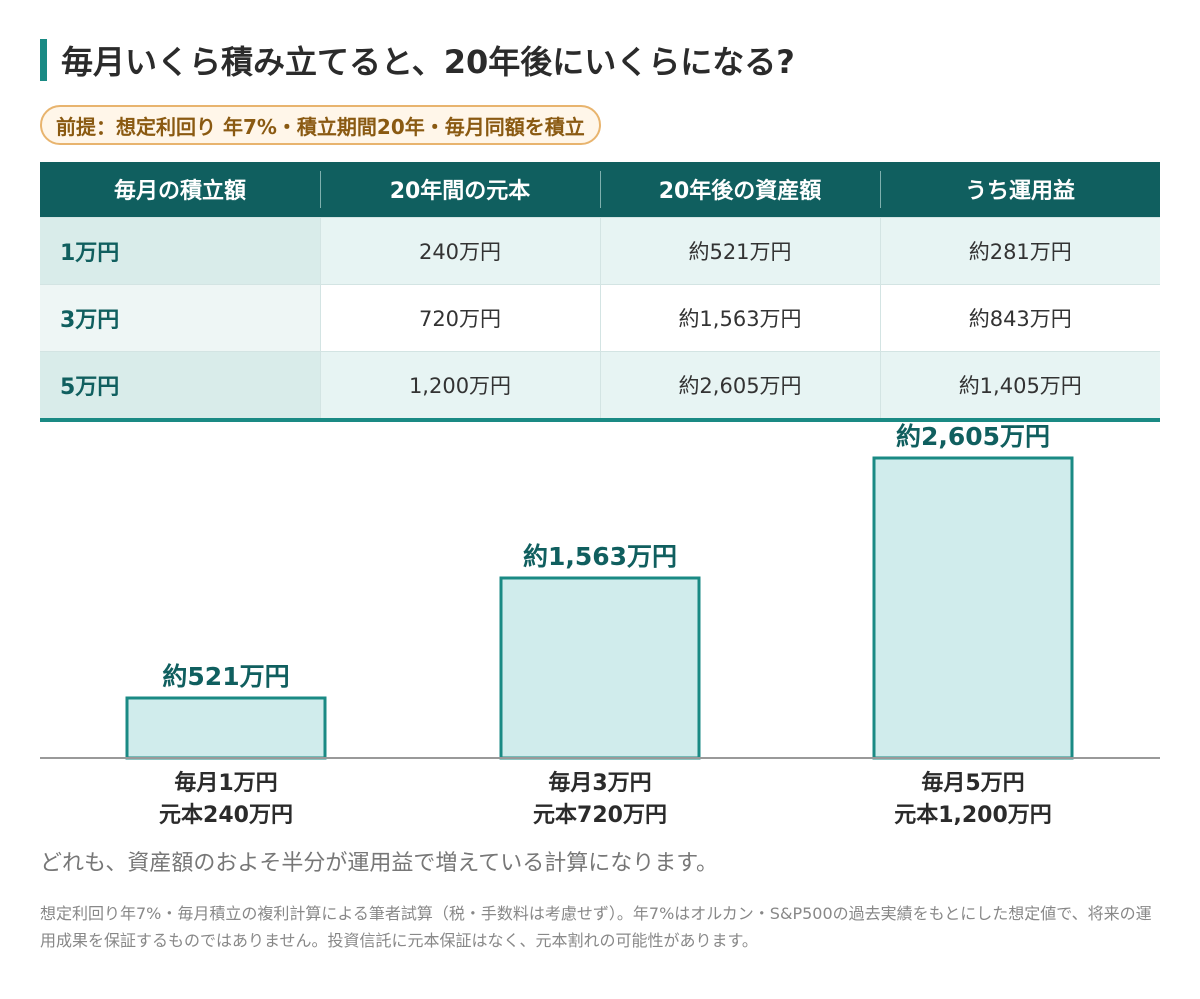  I want to click on x-label-principal: 元本240万円, so click(226, 815).